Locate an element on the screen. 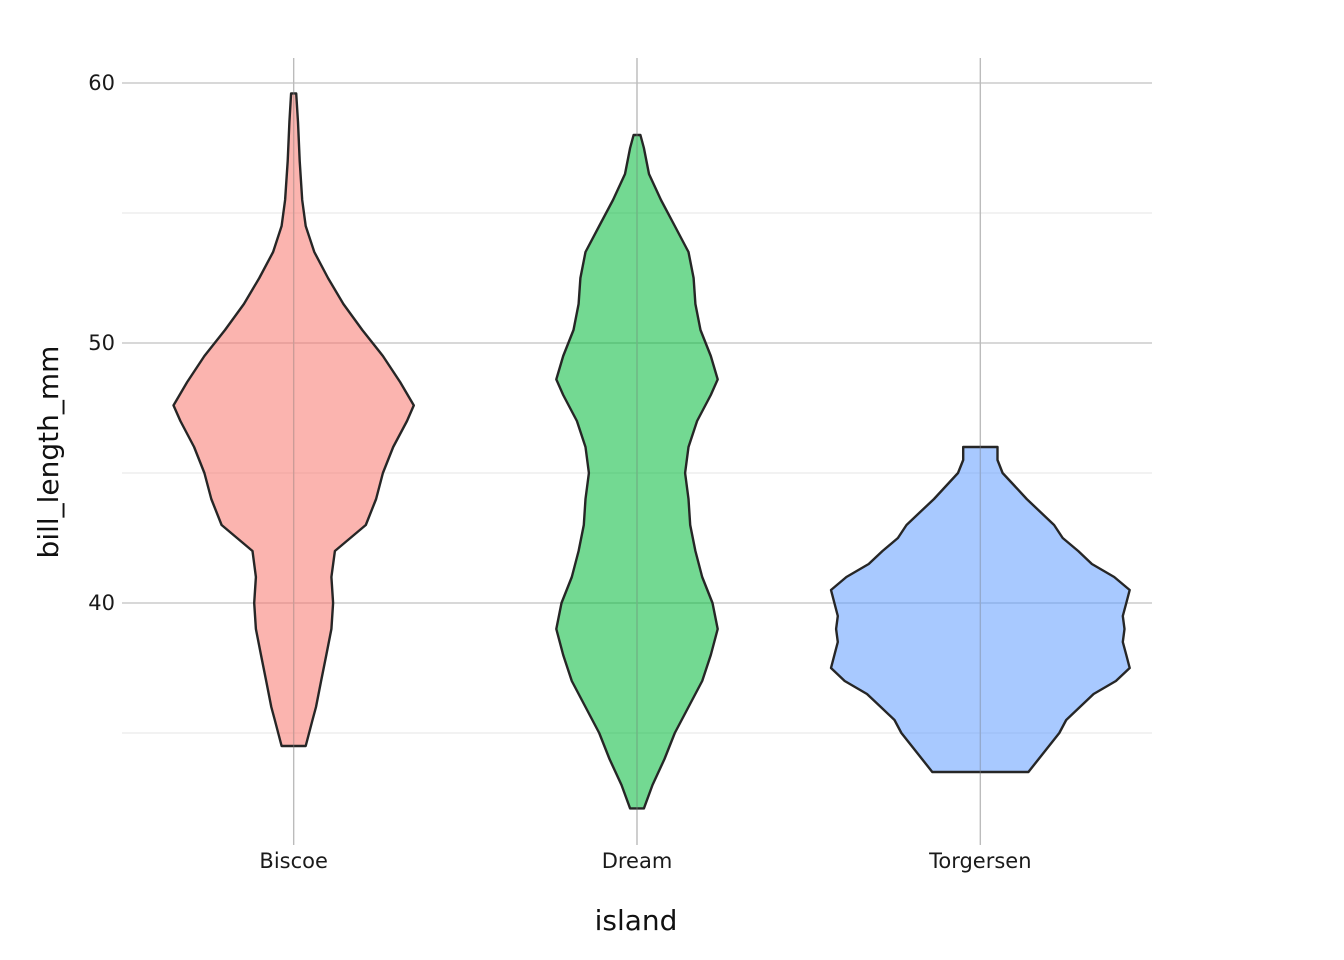 The height and width of the screenshot is (960, 1344). violin-dream is located at coordinates (637, 471).